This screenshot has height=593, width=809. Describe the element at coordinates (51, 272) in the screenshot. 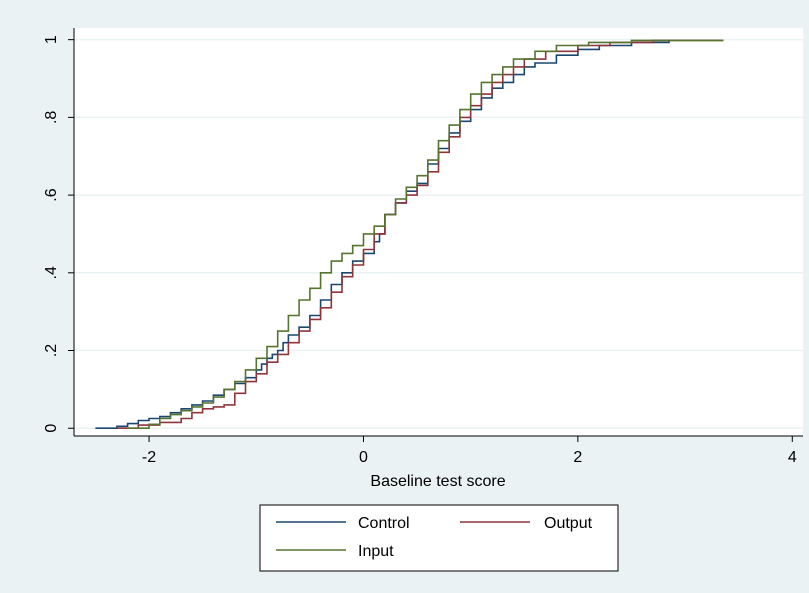

I see `y-tick-label-2: .4` at that location.